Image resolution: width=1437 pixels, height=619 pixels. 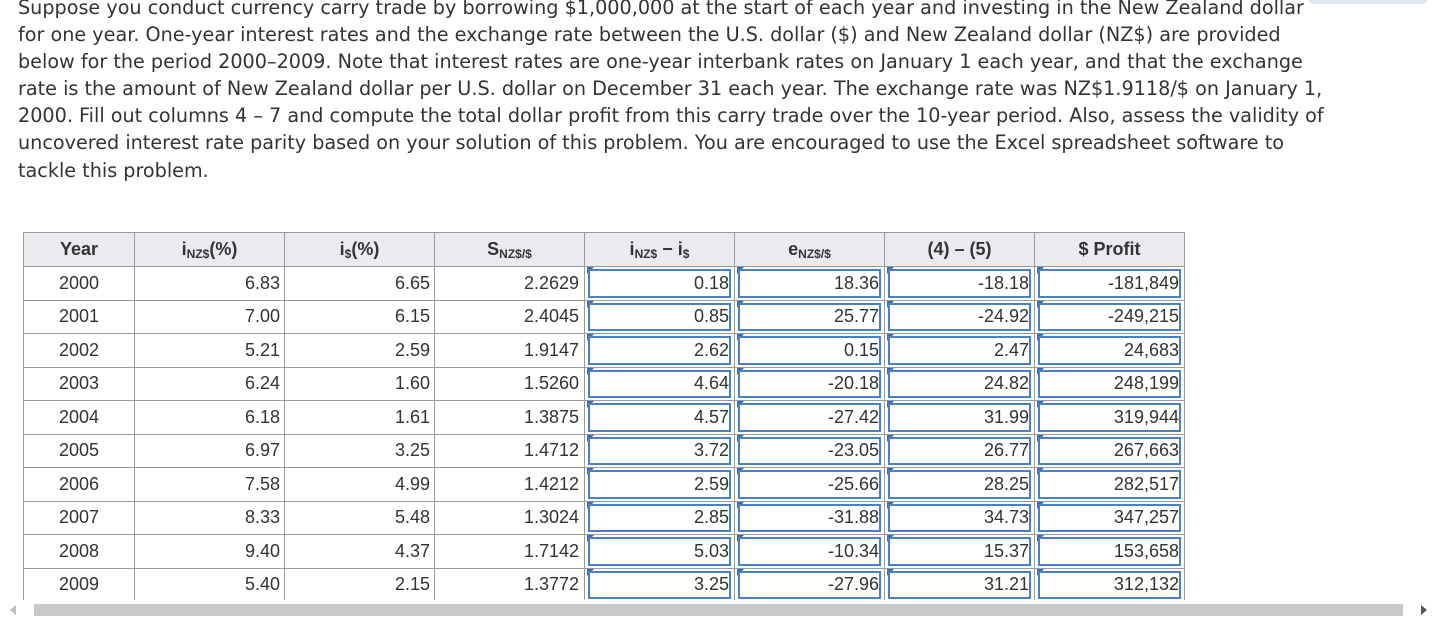 I want to click on appreciation-answer: 25.77, so click(x=814, y=316).